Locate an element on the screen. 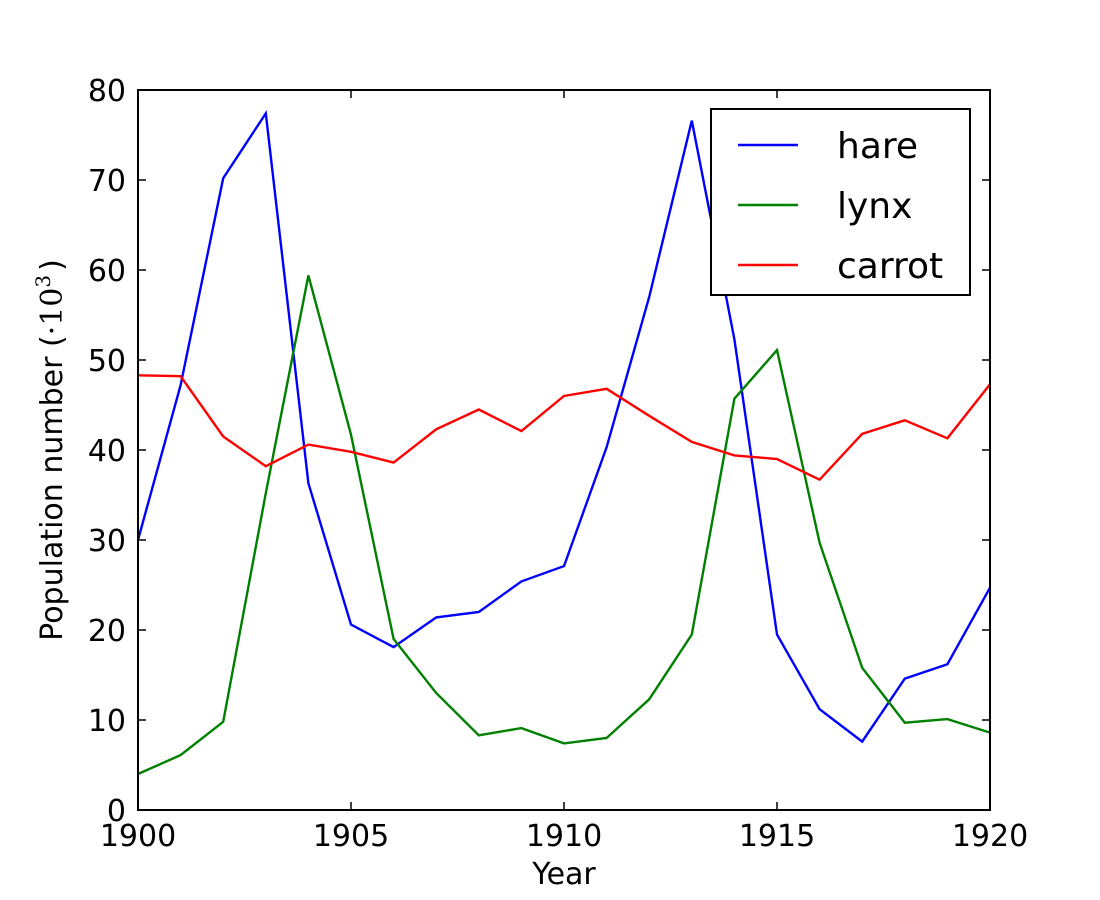  y-tick-label: 0 is located at coordinates (116, 811).